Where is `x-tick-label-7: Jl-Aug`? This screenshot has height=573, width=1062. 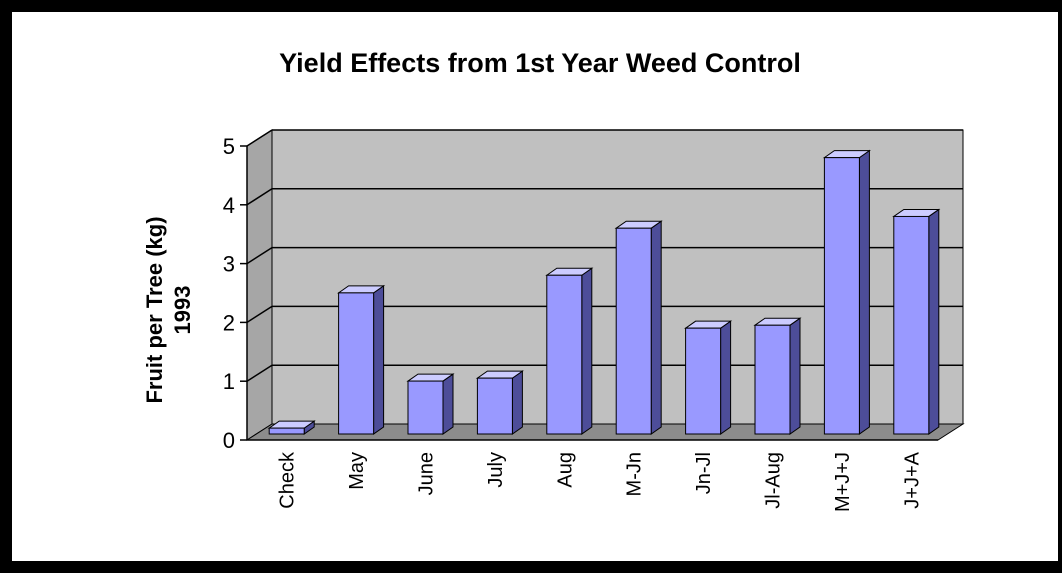
x-tick-label-7: Jl-Aug is located at coordinates (774, 480).